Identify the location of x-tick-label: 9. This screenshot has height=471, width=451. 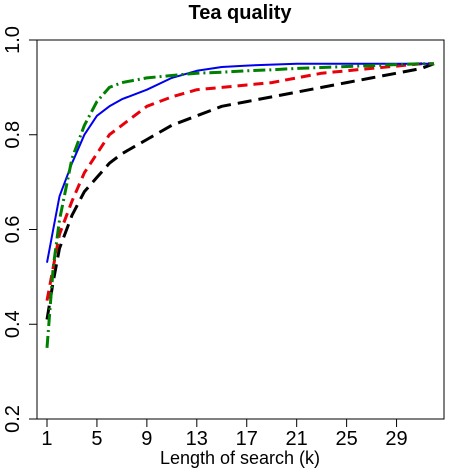
(146, 439).